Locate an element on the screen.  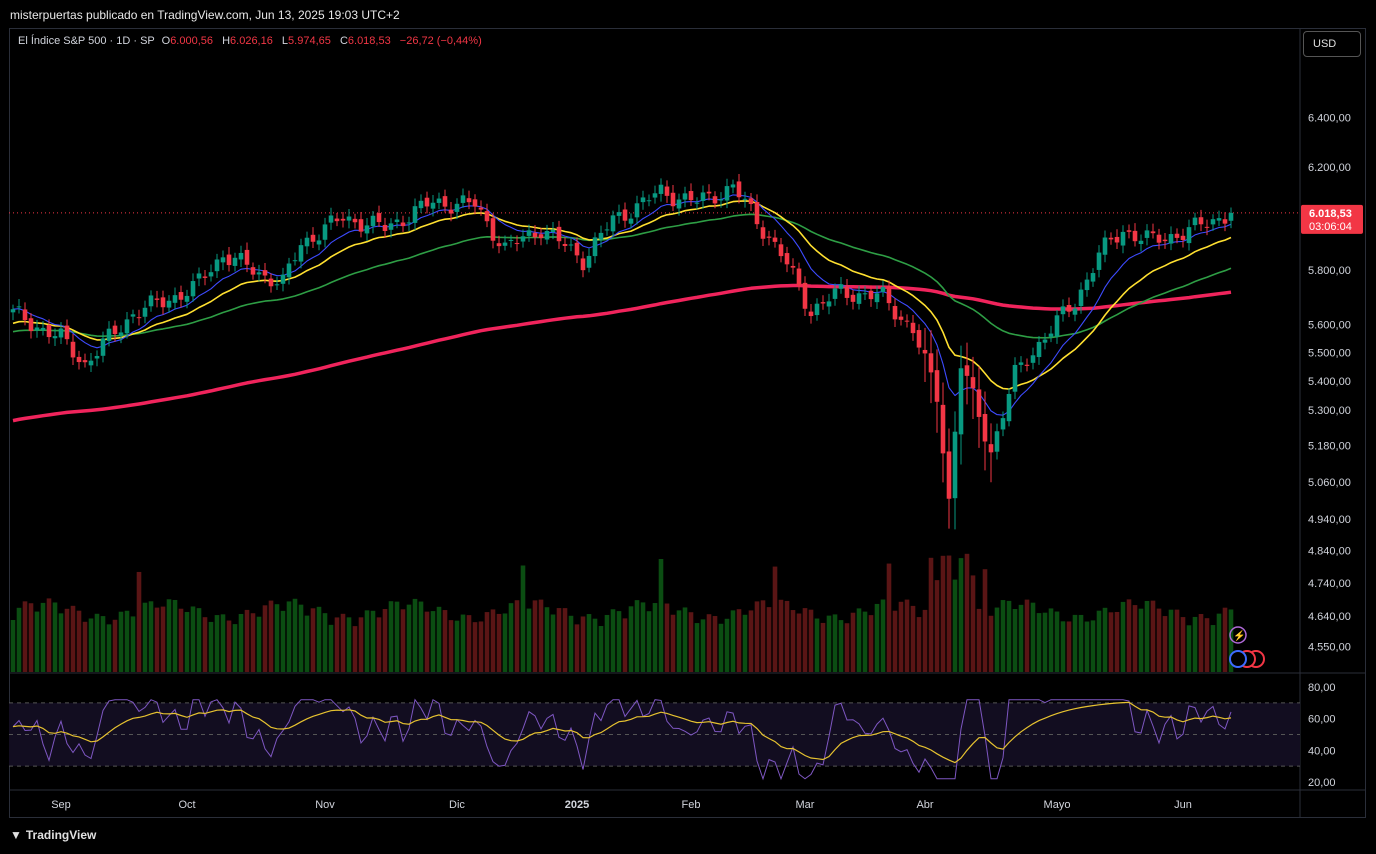
high-label: H is located at coordinates (226, 41).